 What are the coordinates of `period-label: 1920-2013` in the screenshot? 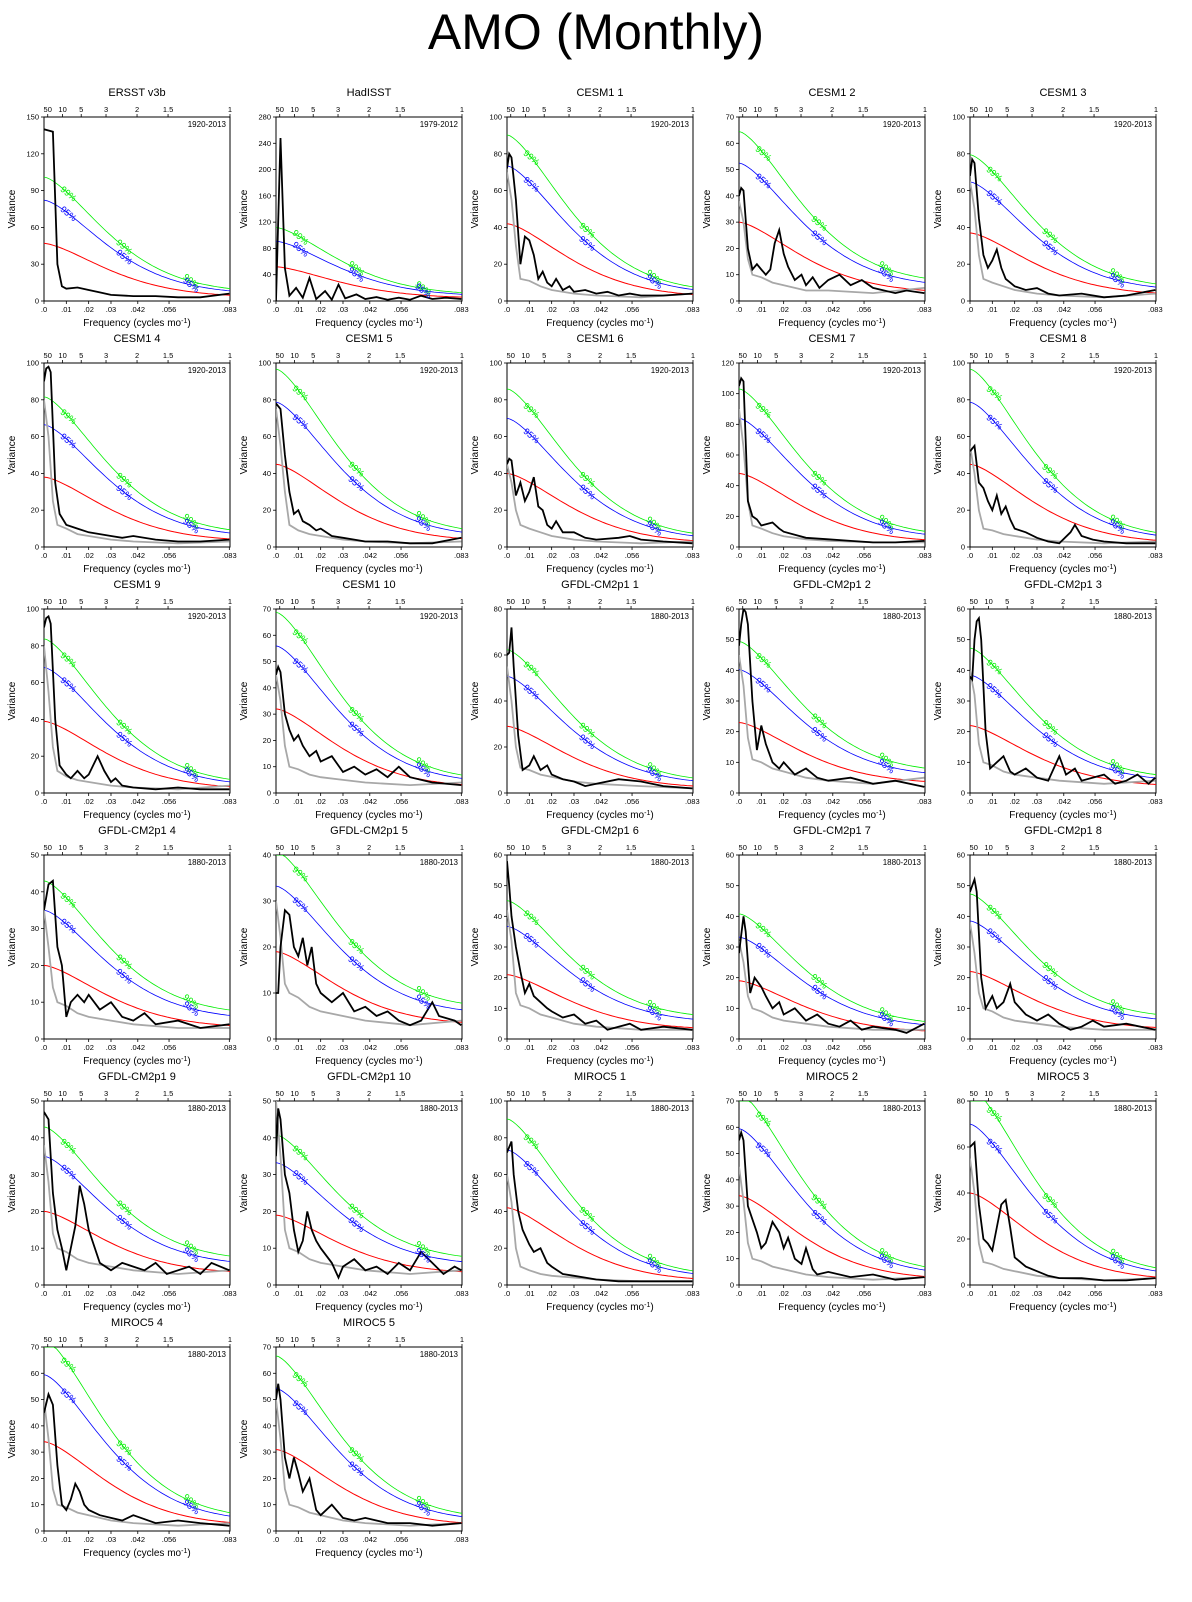 It's located at (1133, 370).